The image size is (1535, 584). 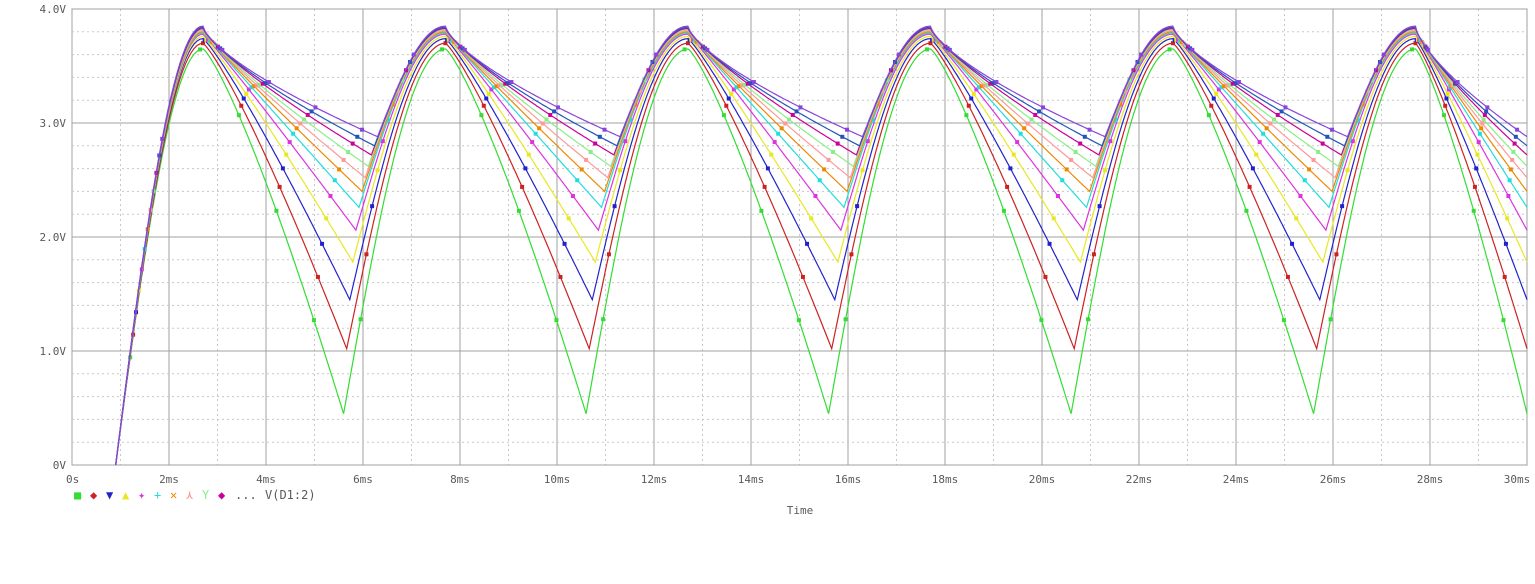 I want to click on legend-trace-label: V(D1:2), so click(x=290, y=495).